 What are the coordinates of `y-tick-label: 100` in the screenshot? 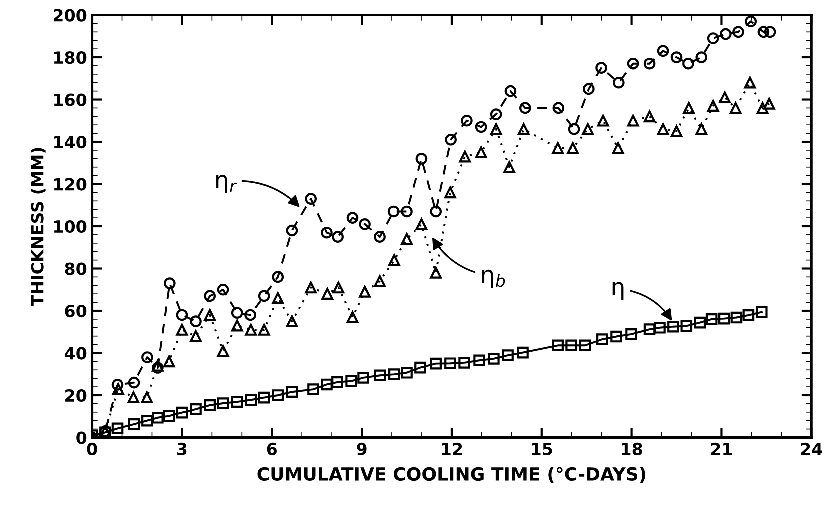 It's located at (70, 227).